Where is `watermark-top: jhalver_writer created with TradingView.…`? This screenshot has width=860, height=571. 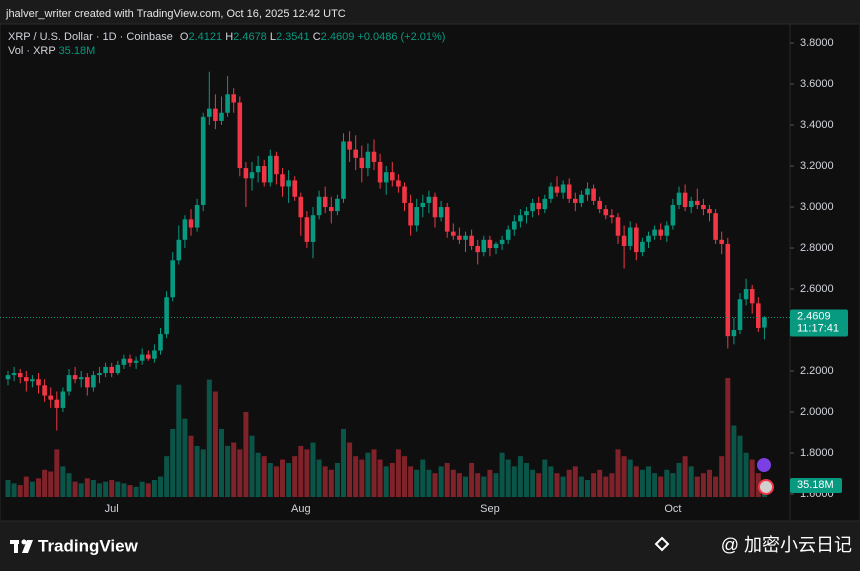
watermark-top: jhalver_writer created with TradingView.… is located at coordinates (175, 14).